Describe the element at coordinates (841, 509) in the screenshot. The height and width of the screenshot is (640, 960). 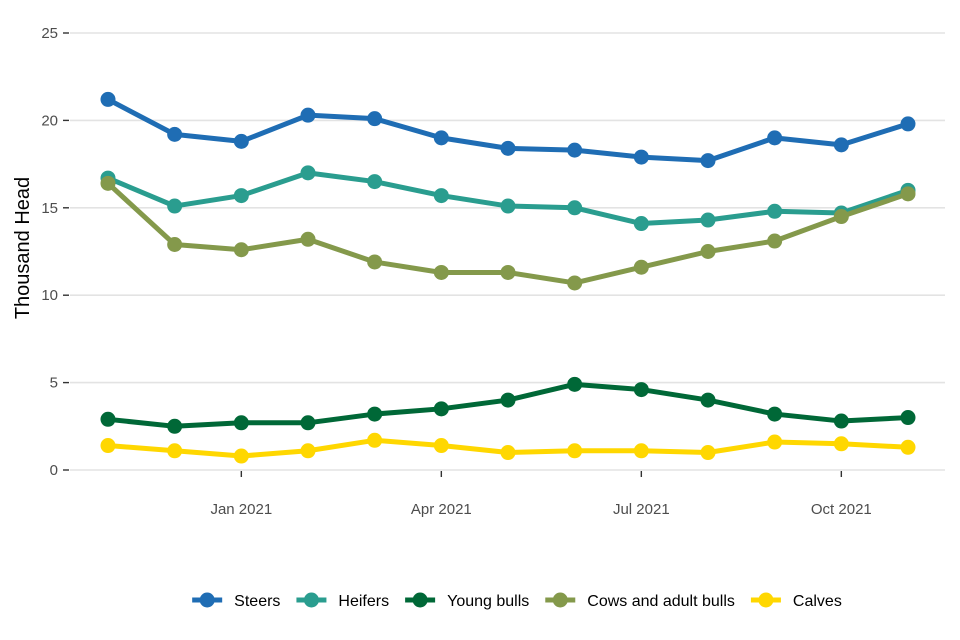
I see `x-tick-label: Oct 2021` at that location.